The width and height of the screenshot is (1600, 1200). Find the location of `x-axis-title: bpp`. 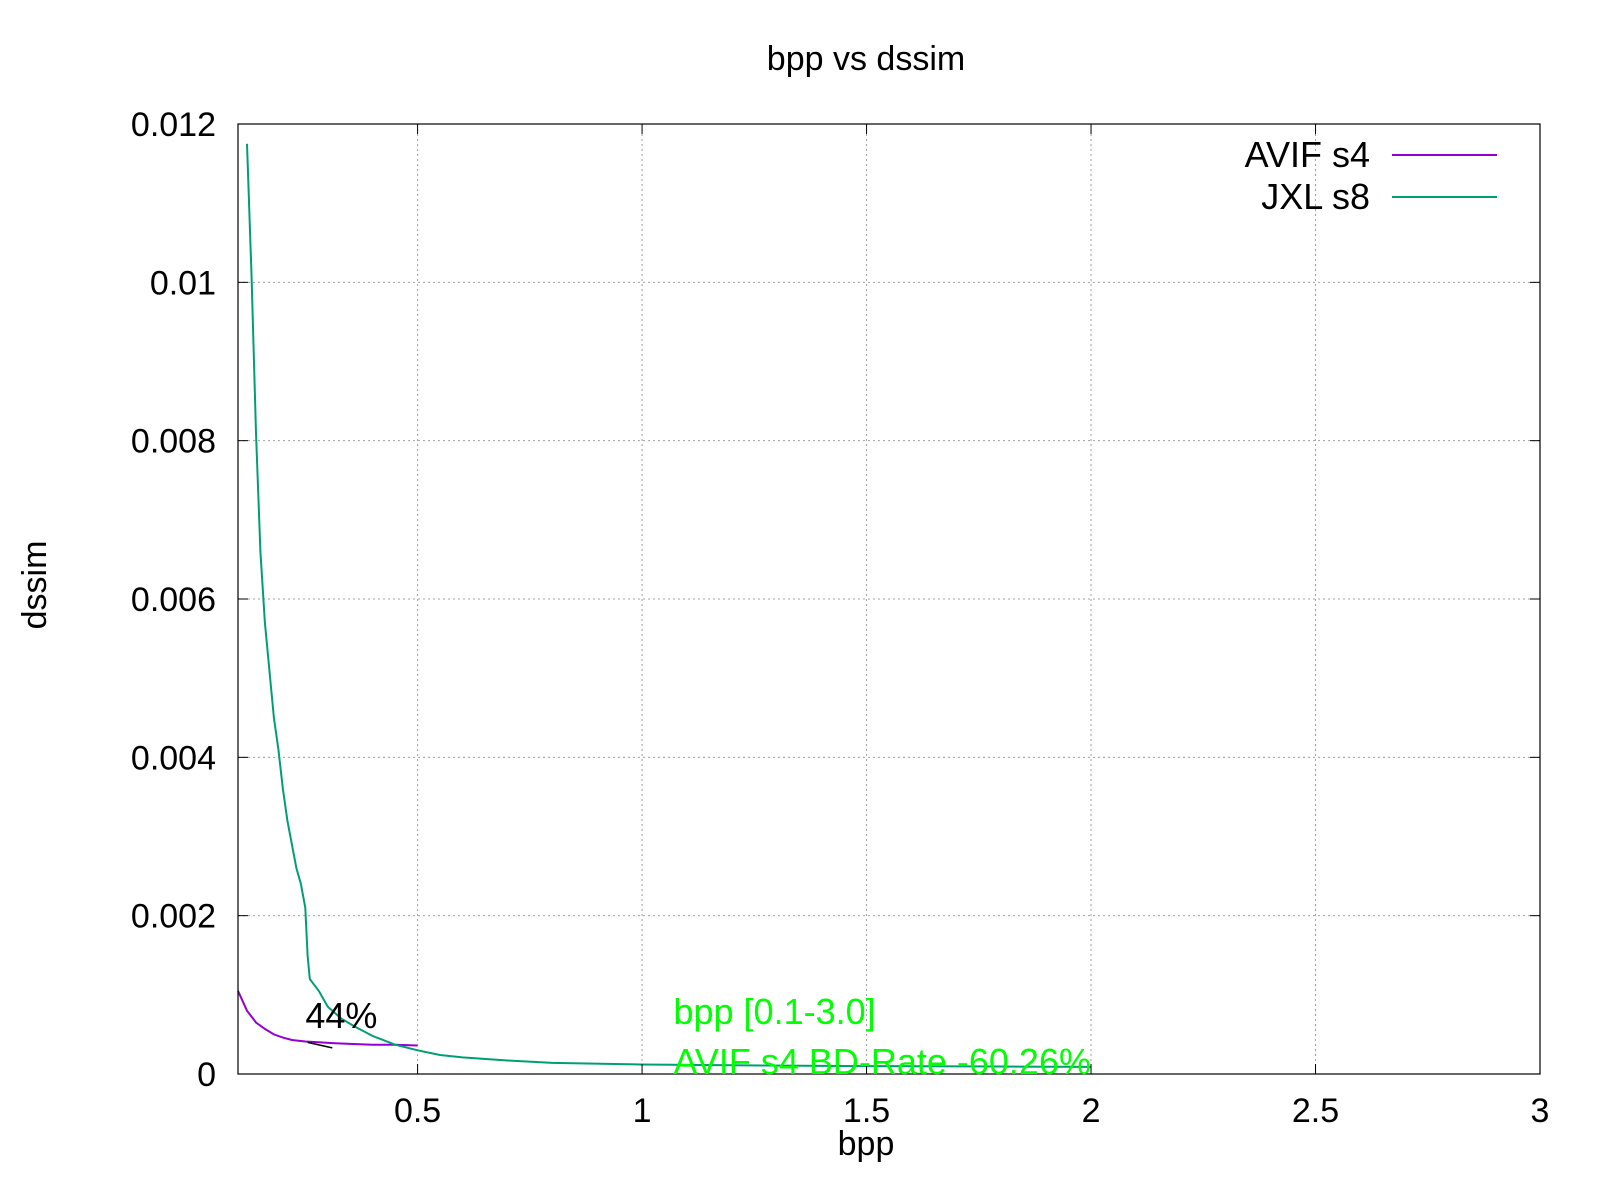

x-axis-title: bpp is located at coordinates (866, 1144).